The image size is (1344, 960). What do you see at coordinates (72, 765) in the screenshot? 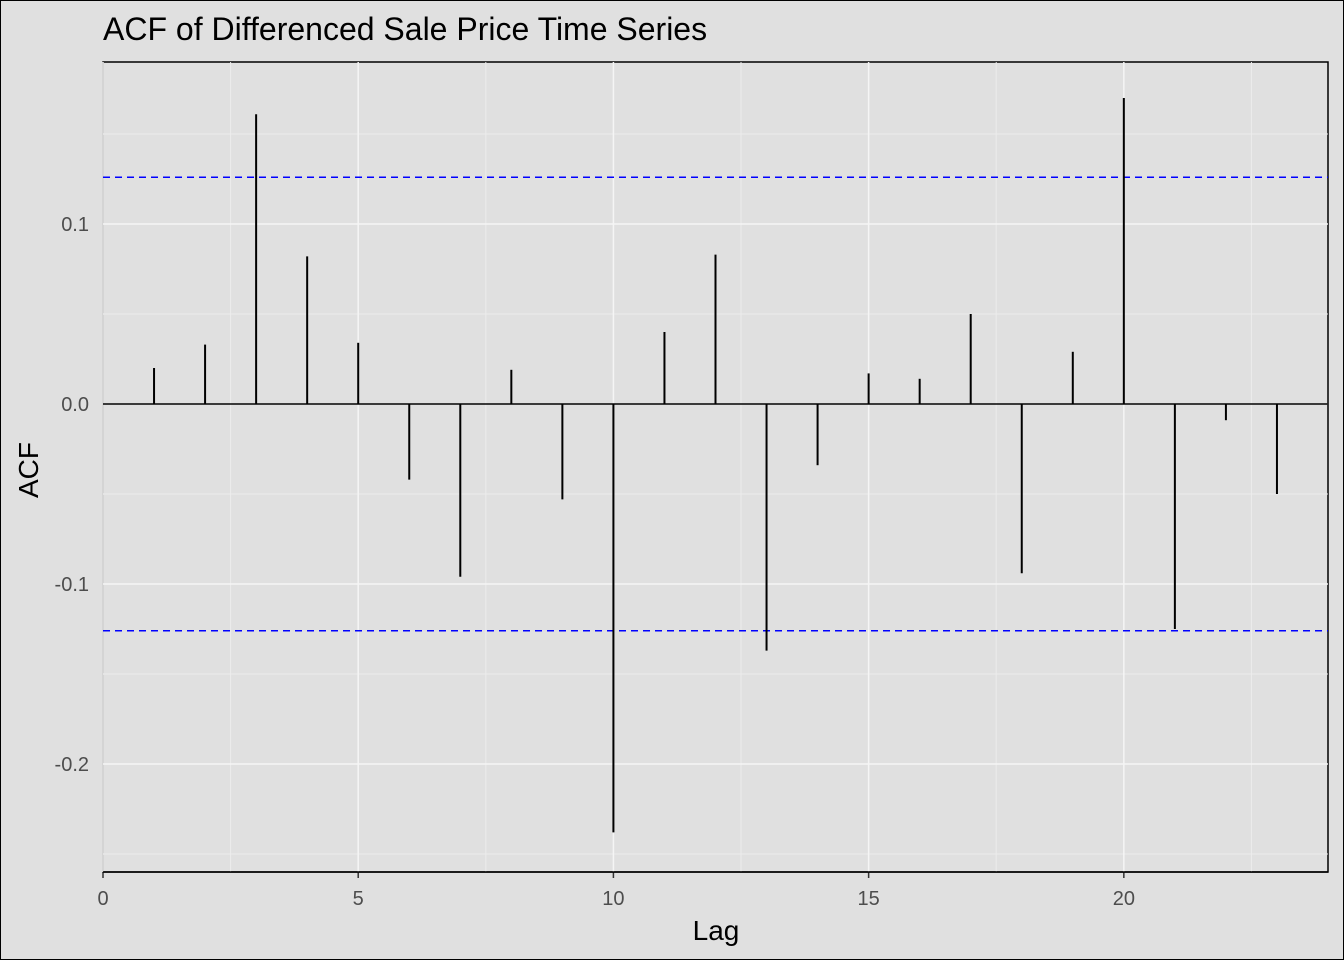
I see `y-tick-label: -0.2` at bounding box center [72, 765].